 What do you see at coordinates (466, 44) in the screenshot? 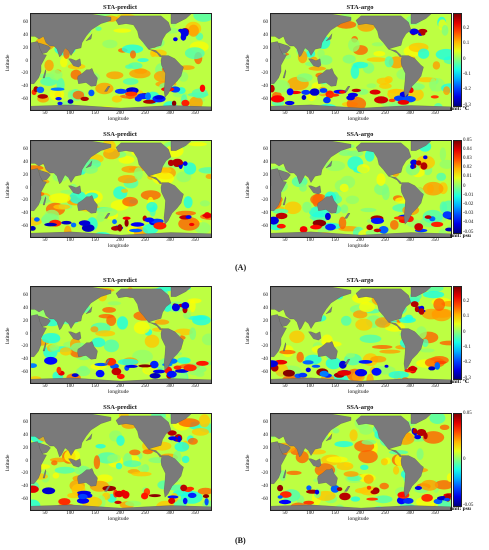
I see `colorbar-tick-label: 0.1` at bounding box center [466, 44].